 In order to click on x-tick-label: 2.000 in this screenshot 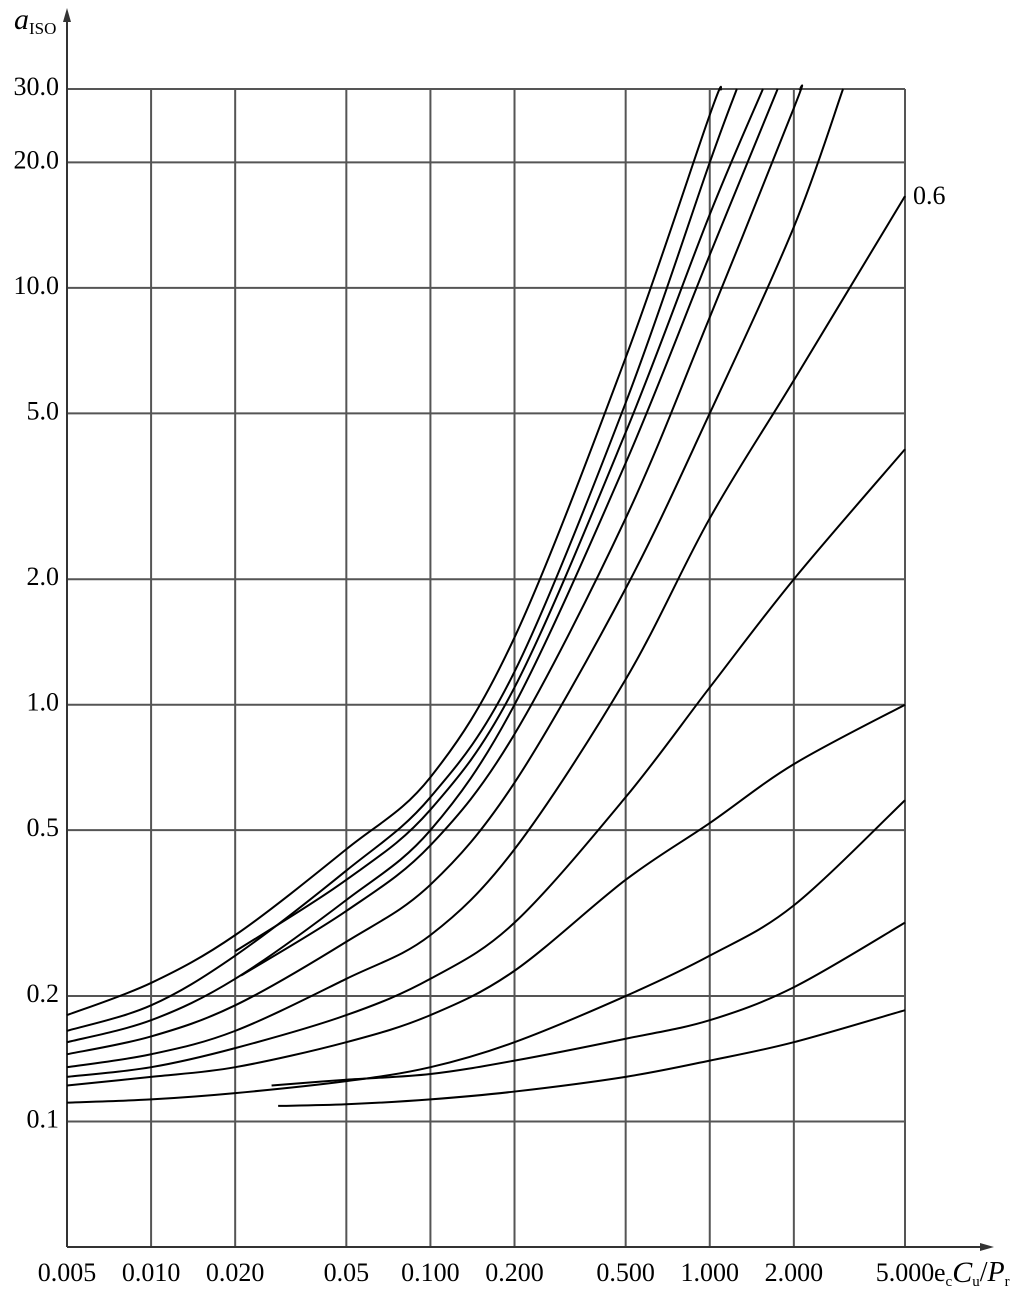, I will do `click(794, 1272)`.